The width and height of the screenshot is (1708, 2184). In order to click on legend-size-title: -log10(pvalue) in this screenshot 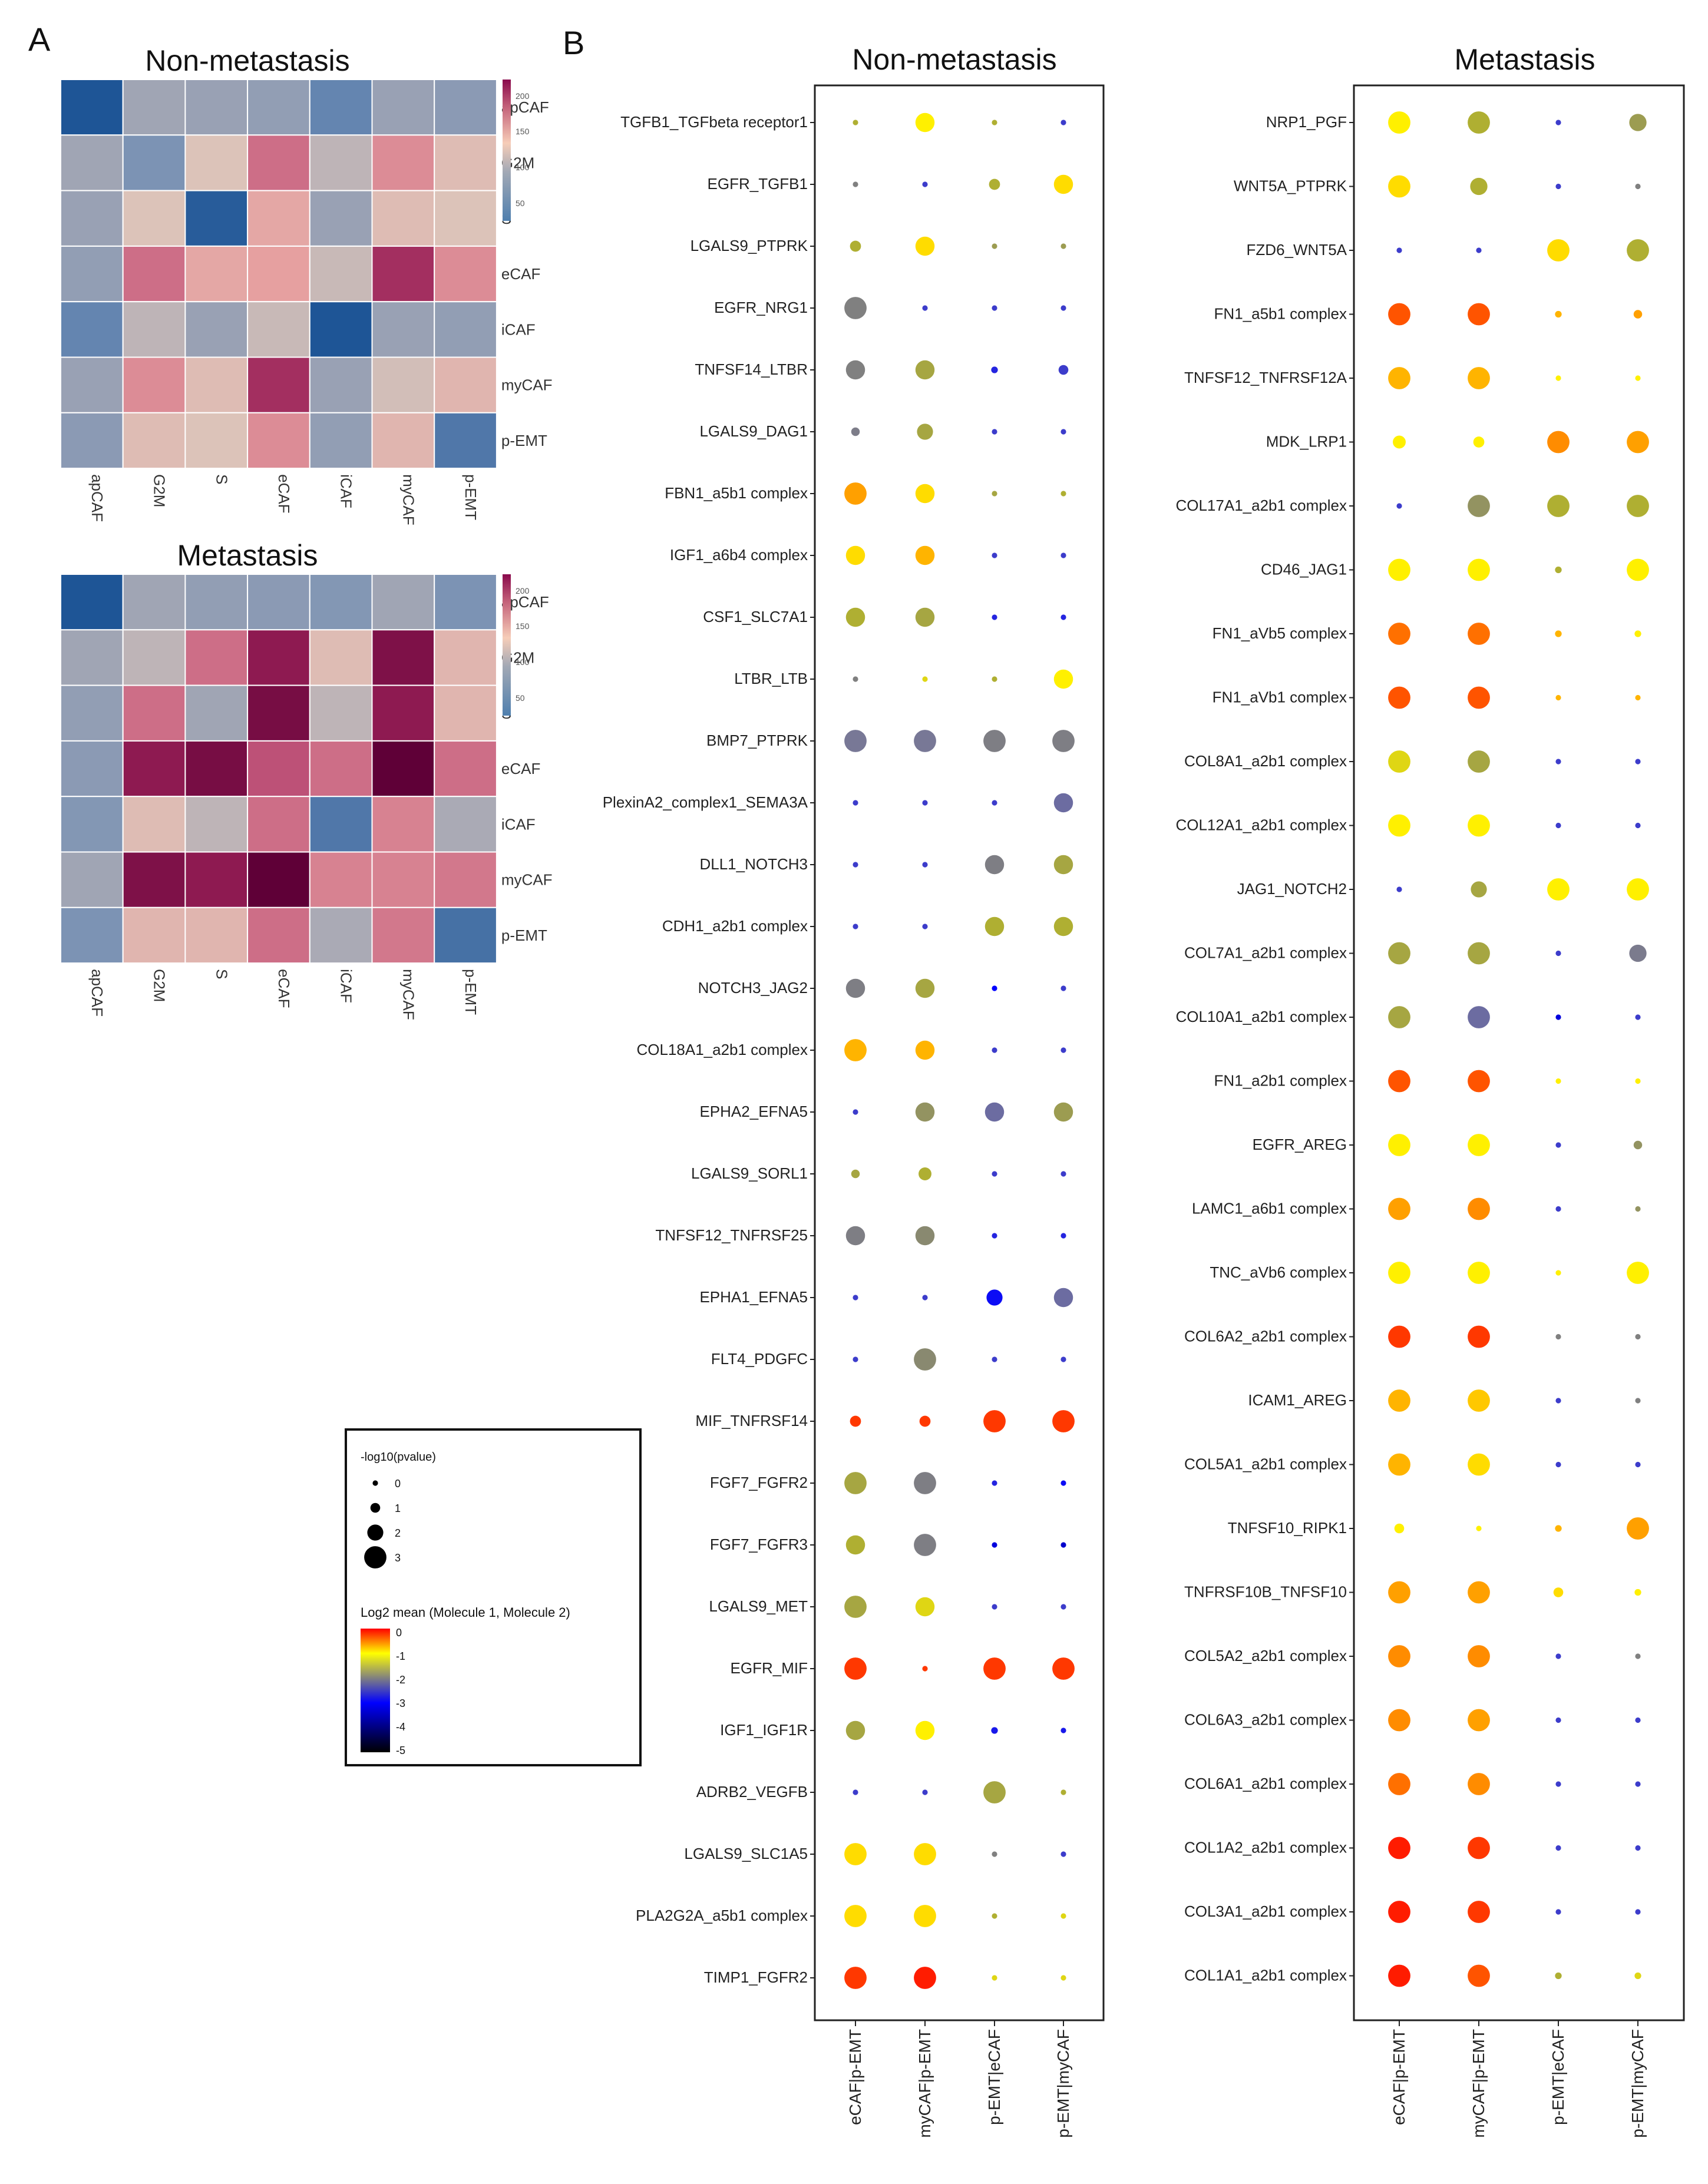, I will do `click(398, 1457)`.